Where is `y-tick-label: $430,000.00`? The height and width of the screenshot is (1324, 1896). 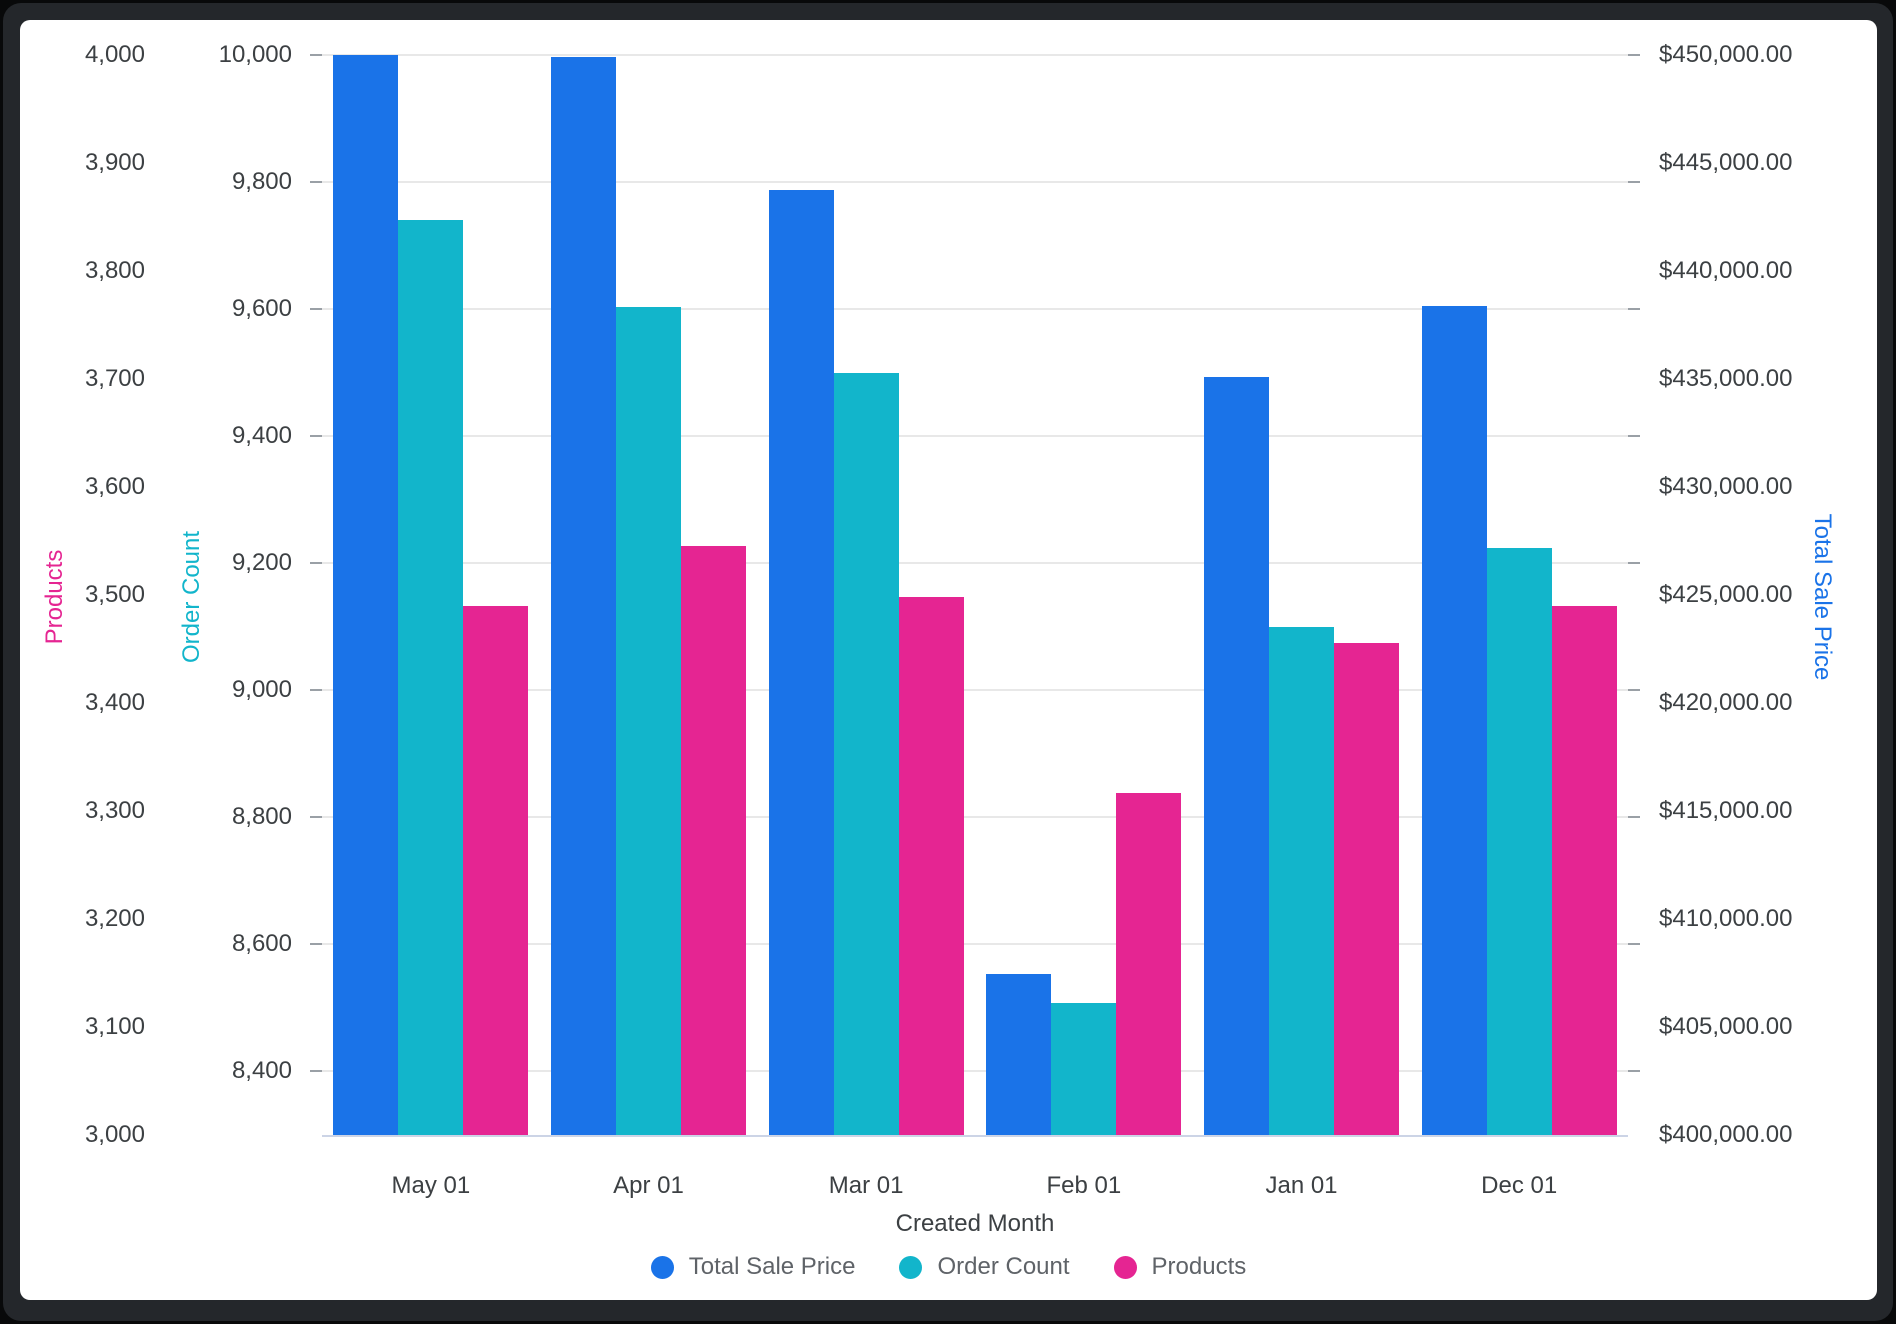 y-tick-label: $430,000.00 is located at coordinates (1726, 486).